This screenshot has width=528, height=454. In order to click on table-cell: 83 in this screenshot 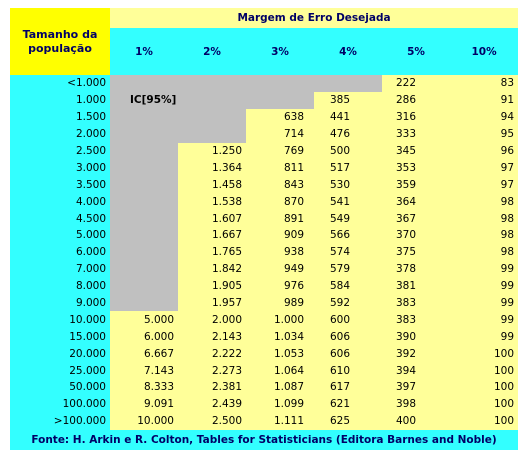, I will do `click(484, 83)`.